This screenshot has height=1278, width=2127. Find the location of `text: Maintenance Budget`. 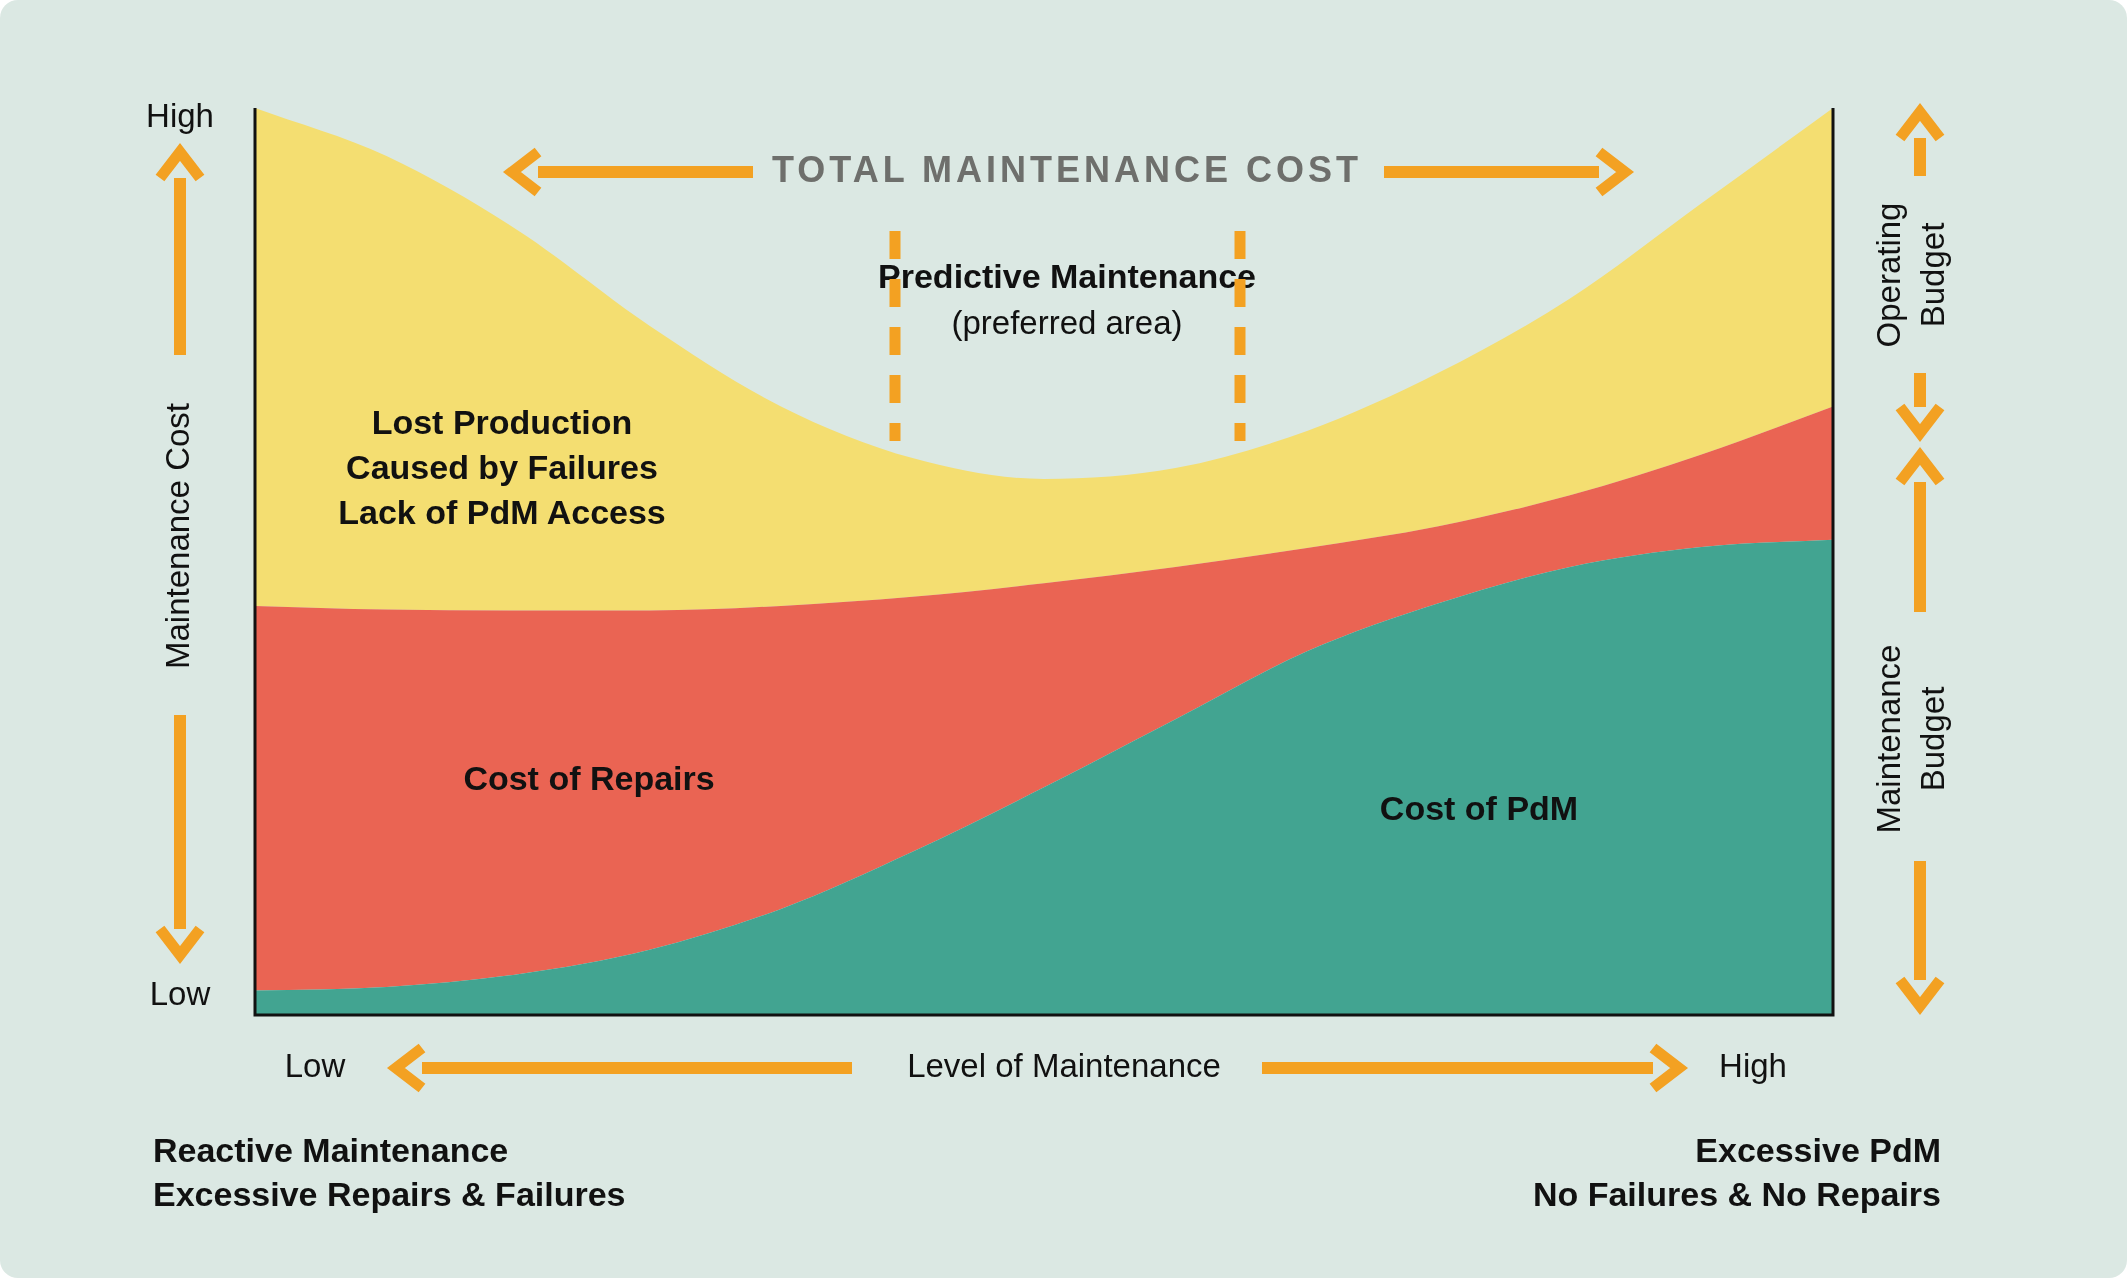

text: Maintenance Budget is located at coordinates (1911, 739).